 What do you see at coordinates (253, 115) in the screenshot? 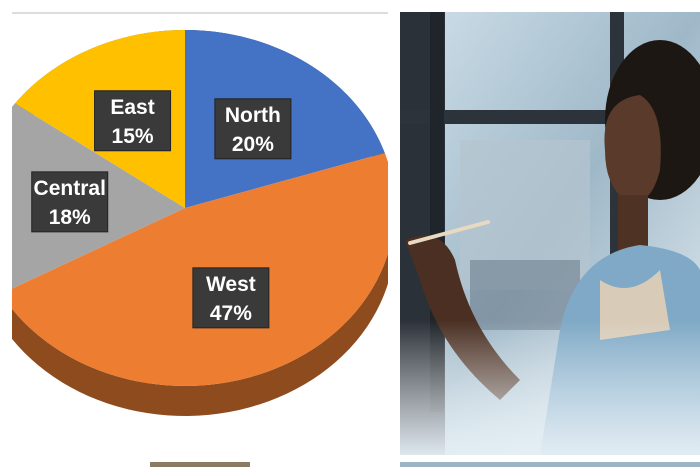
I see `category-label: North` at bounding box center [253, 115].